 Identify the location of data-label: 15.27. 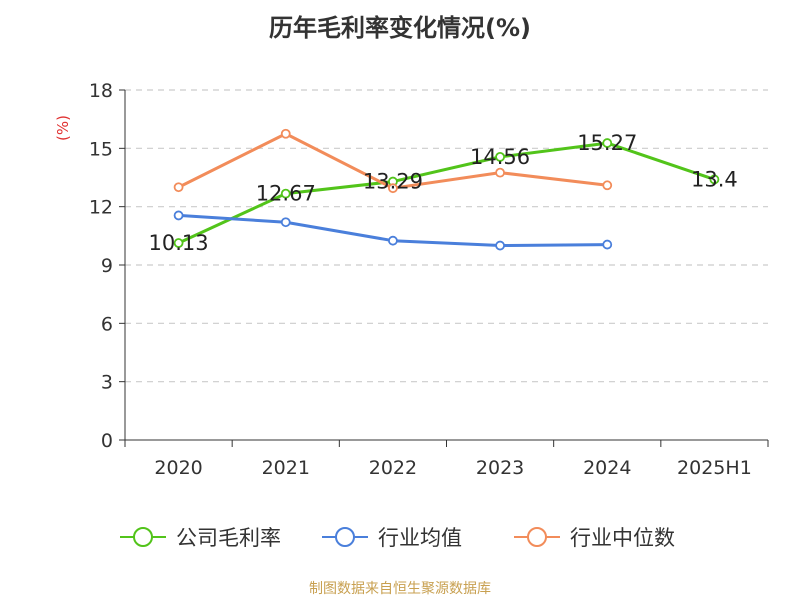
(607, 143).